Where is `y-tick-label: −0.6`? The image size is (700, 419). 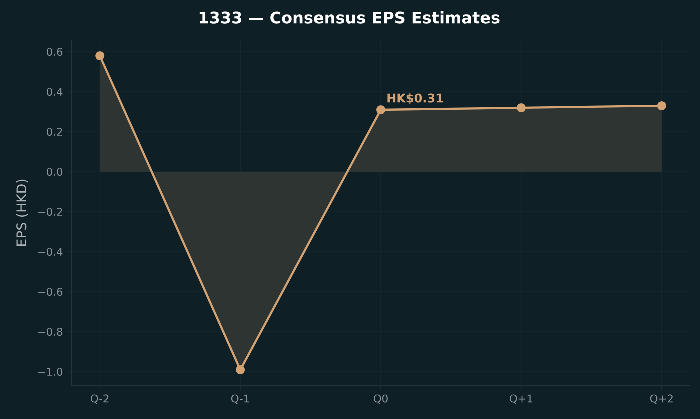 y-tick-label: −0.6 is located at coordinates (50, 292).